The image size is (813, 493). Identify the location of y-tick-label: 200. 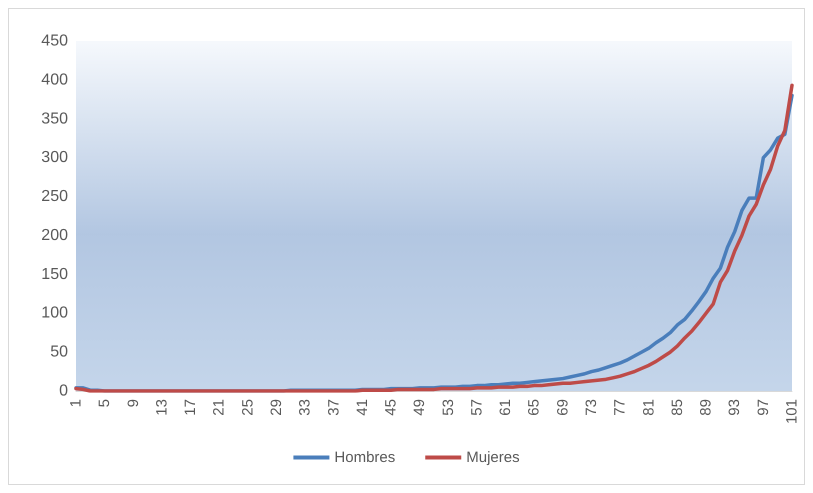
(54, 235).